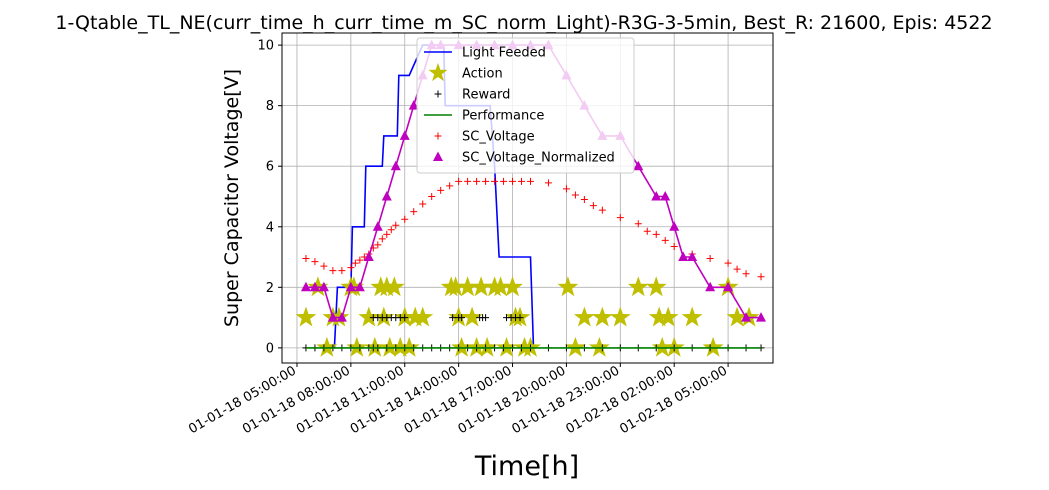  I want to click on y-tick-label: 8, so click(270, 106).